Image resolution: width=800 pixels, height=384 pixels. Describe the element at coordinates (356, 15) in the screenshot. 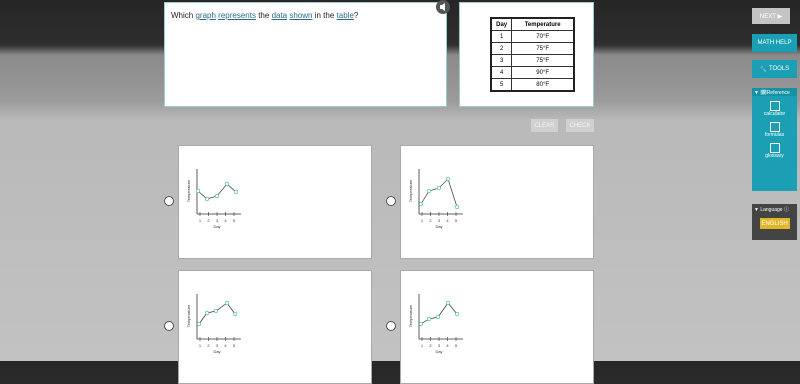

I see `word: ?` at that location.